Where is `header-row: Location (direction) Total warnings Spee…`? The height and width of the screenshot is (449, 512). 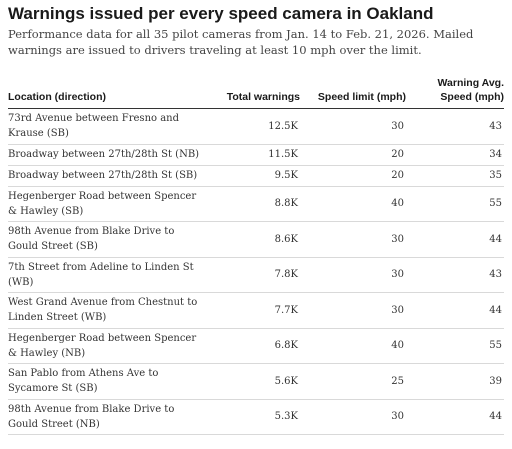 header-row: Location (direction) Total warnings Spee… is located at coordinates (256, 92).